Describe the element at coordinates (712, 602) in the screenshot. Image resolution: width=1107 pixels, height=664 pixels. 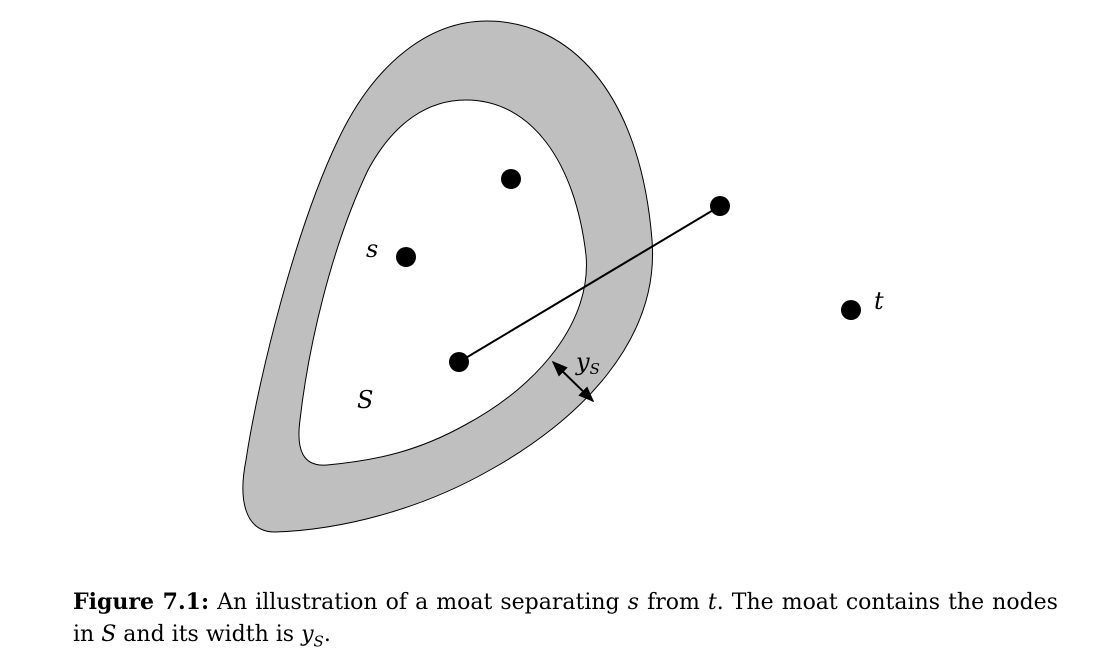
I see `caption-var-t: t` at that location.